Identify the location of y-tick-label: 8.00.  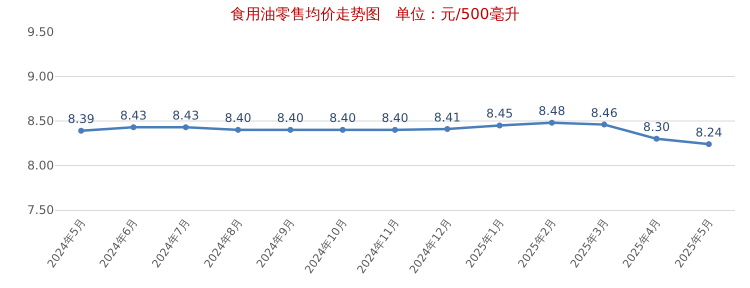
(40, 165).